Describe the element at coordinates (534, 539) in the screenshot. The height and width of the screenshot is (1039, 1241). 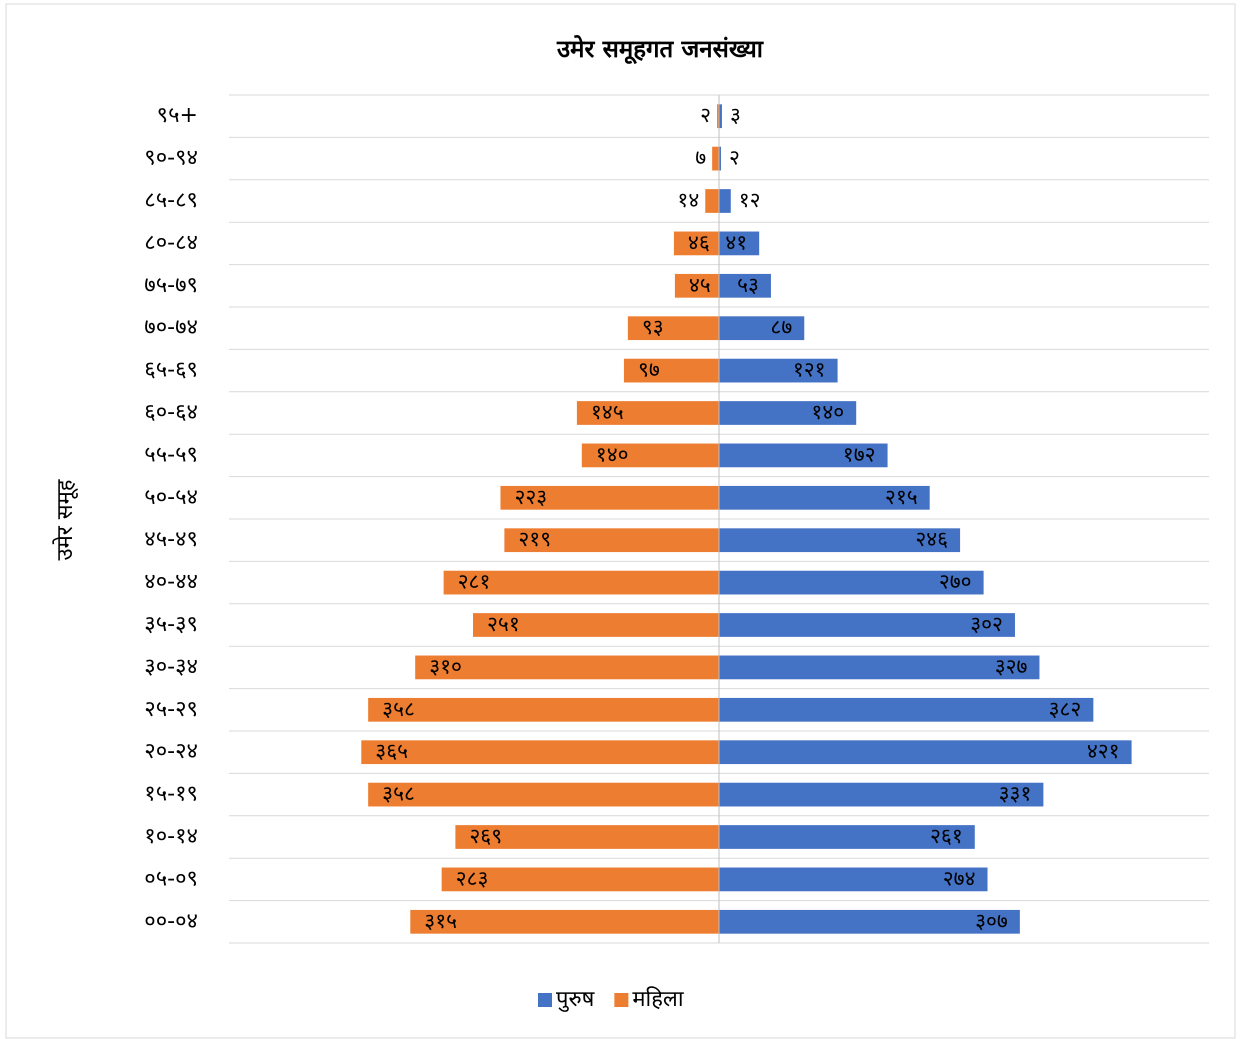
I see `data-label: २१९` at that location.